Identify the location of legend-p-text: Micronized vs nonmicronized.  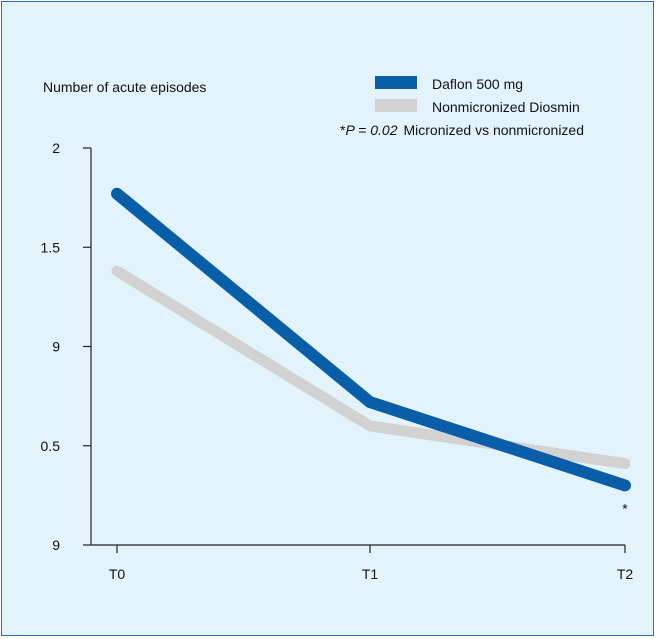
(493, 130).